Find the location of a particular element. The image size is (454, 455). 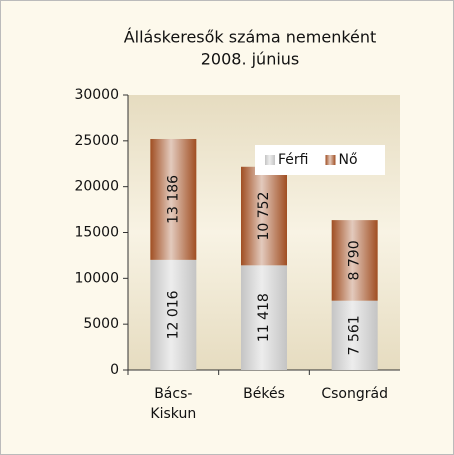

y-tick-label: 15000 is located at coordinates (96, 233).